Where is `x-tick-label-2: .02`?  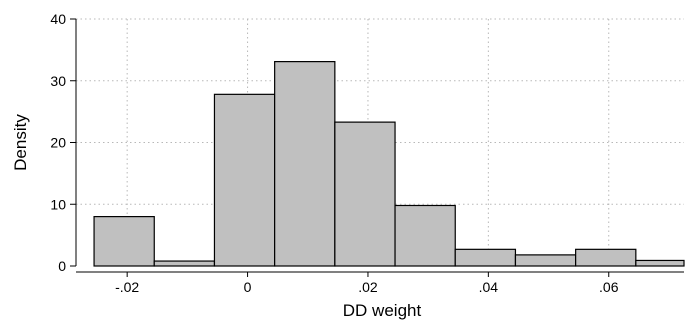
x-tick-label-2: .02 is located at coordinates (368, 287).